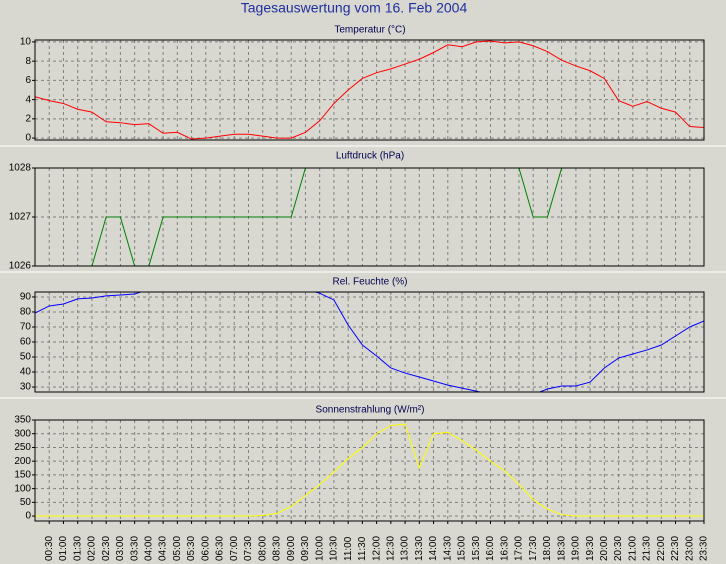 This screenshot has width=726, height=564. What do you see at coordinates (291, 548) in the screenshot?
I see `x-tick-label: 09:00` at bounding box center [291, 548].